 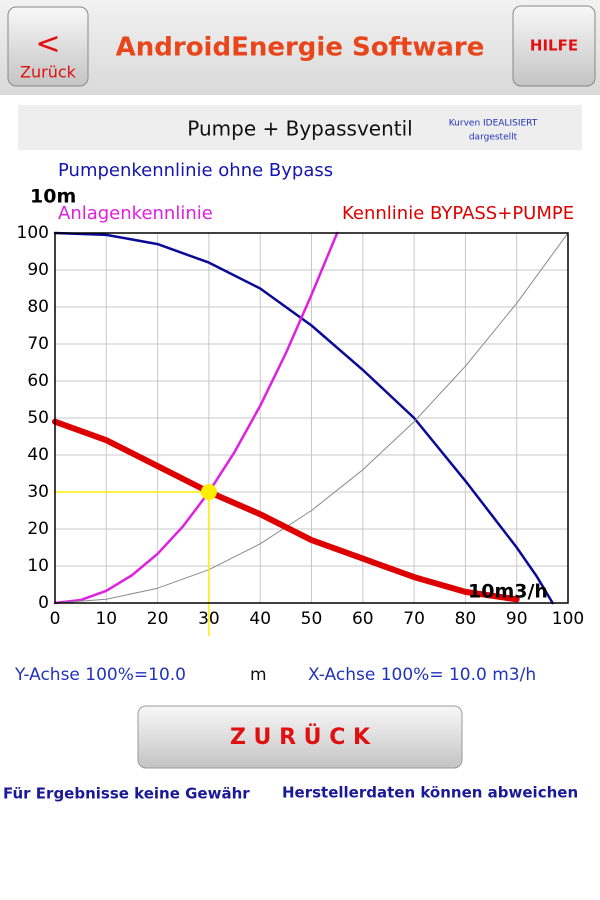 I want to click on x-tick-label: 40, so click(x=260, y=619).